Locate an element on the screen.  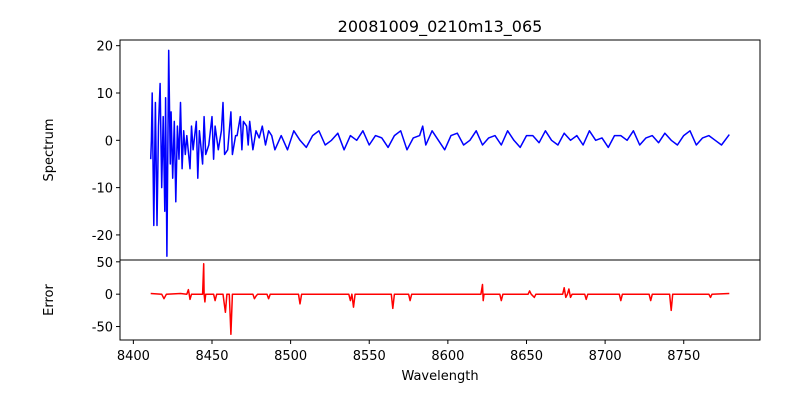
x-tick-label: 8450 is located at coordinates (211, 356).